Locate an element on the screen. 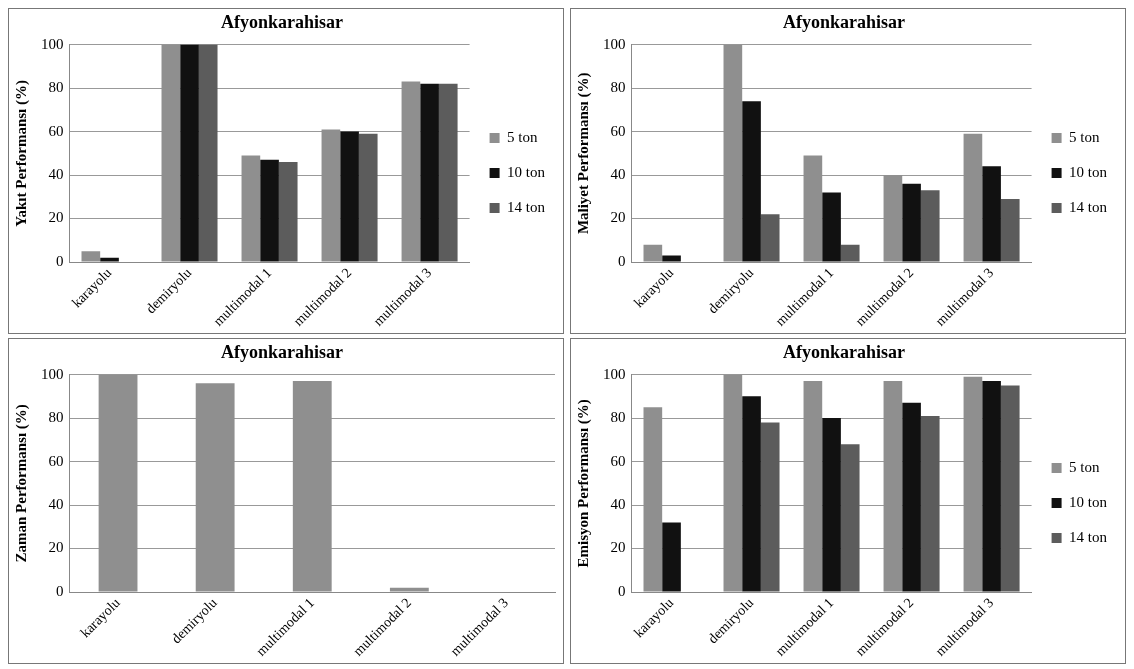 The width and height of the screenshot is (1134, 669). y-axis-title: Maliyet Performansı (%) is located at coordinates (583, 153).